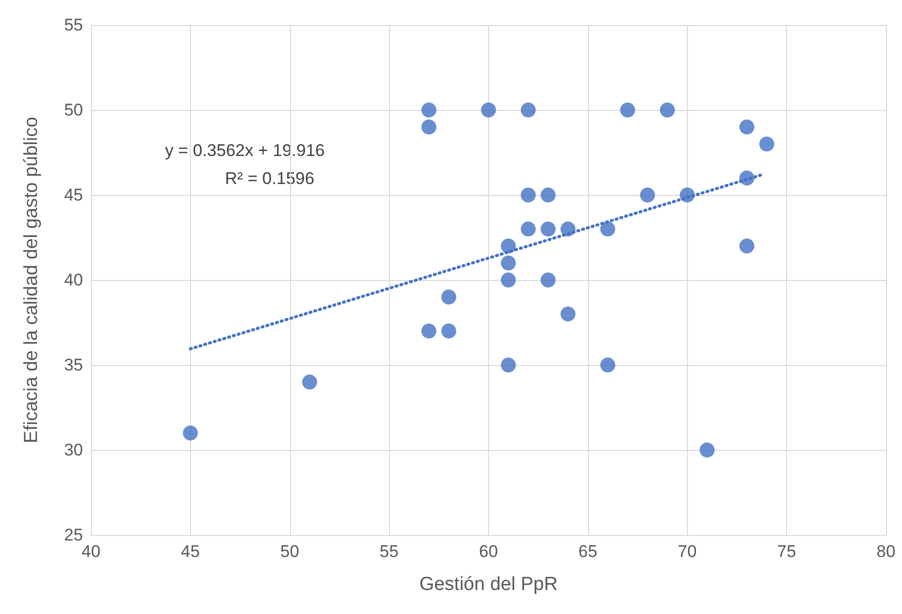 The image size is (902, 614). Describe the element at coordinates (687, 551) in the screenshot. I see `x-tick-label: 70` at that location.